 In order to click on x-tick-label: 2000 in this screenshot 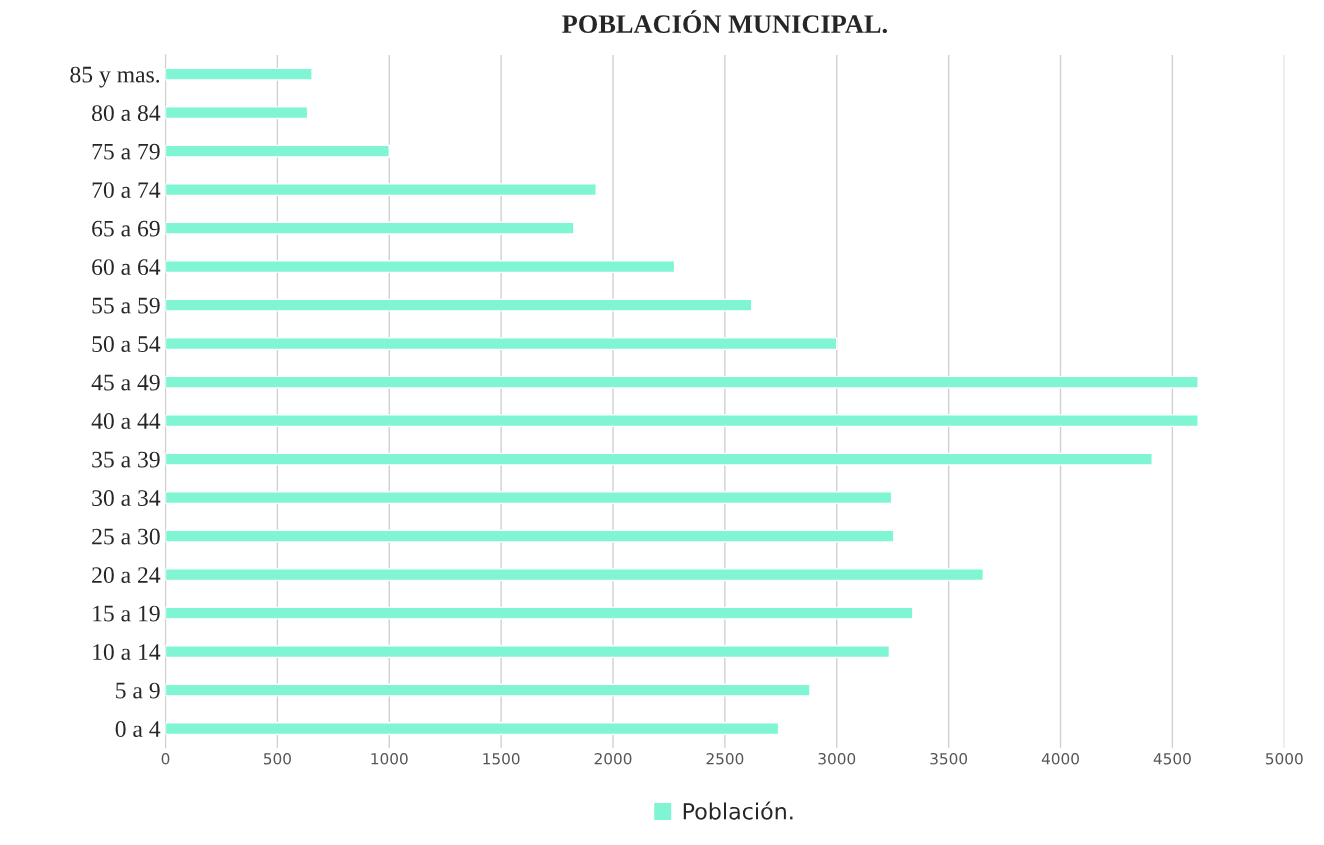, I will do `click(613, 758)`.